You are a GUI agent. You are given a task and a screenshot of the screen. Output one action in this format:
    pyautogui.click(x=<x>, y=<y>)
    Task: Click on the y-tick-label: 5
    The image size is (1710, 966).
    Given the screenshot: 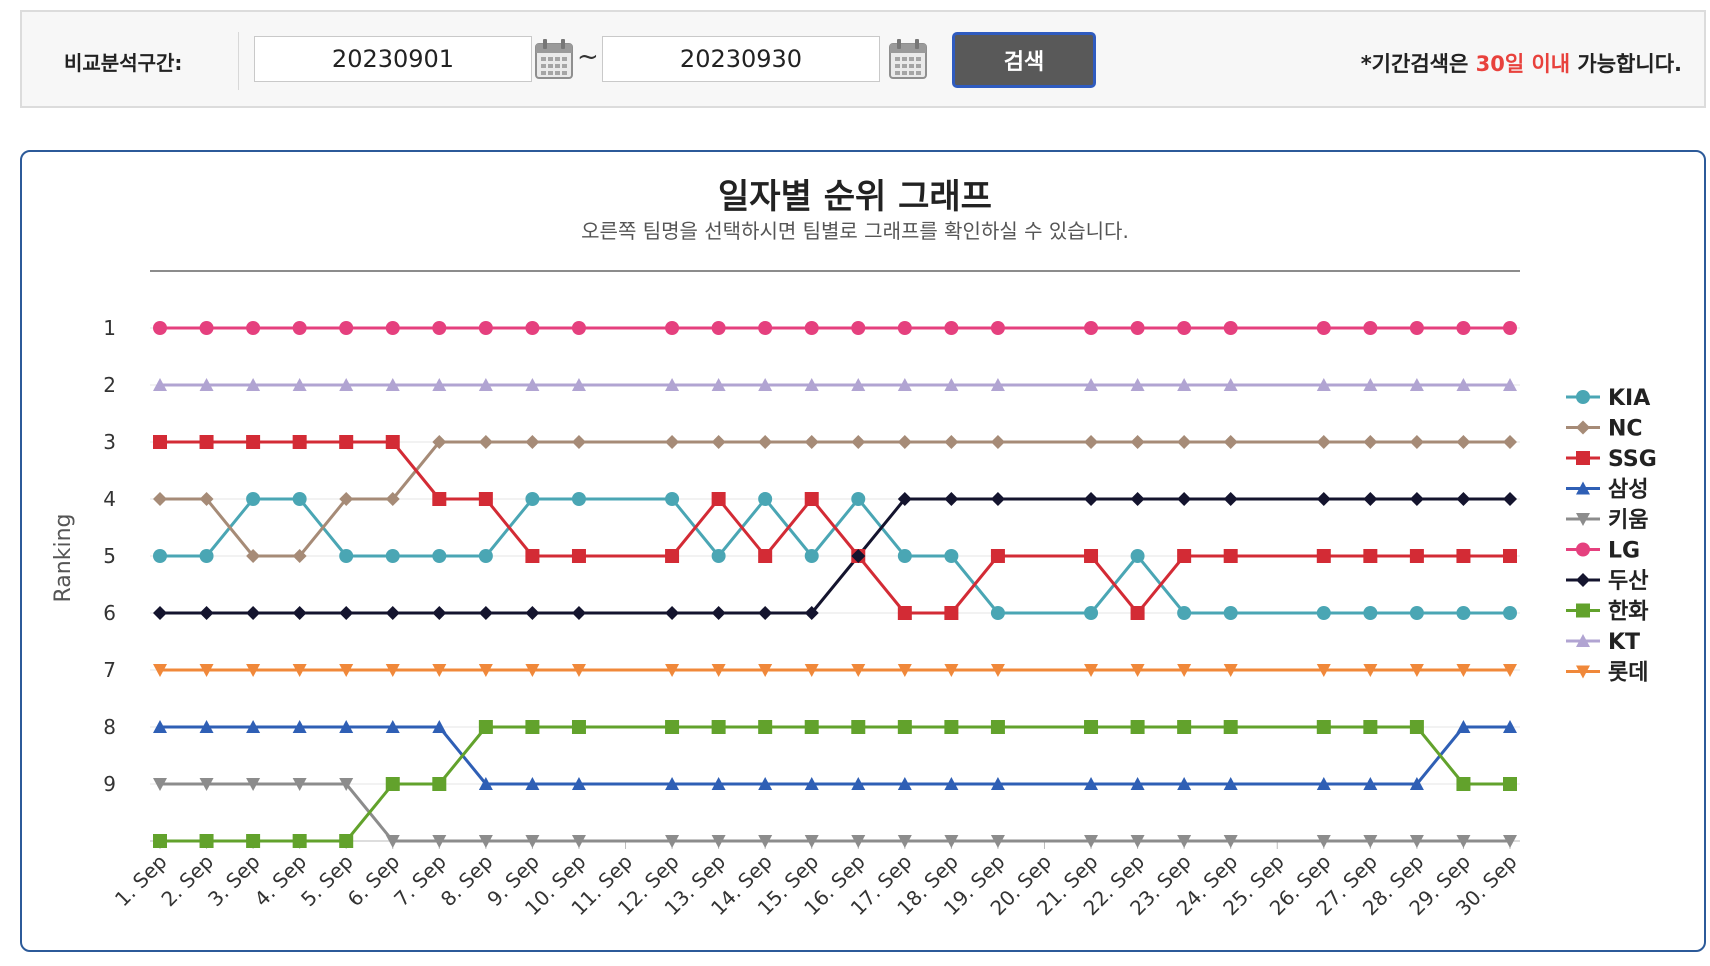 What is the action you would take?
    pyautogui.click(x=109, y=556)
    